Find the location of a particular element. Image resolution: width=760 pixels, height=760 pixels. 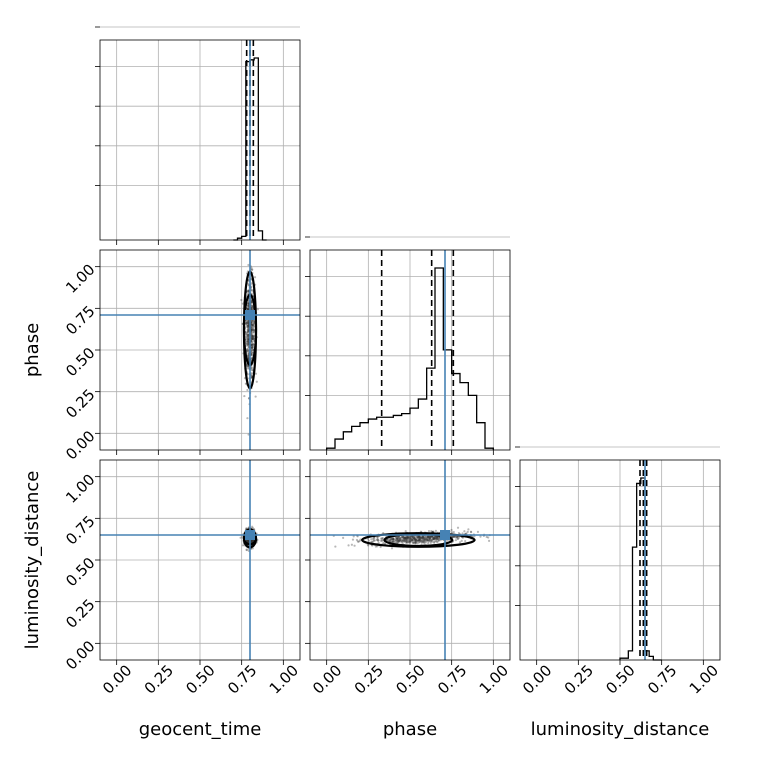

truth-marker is located at coordinates (250, 315).